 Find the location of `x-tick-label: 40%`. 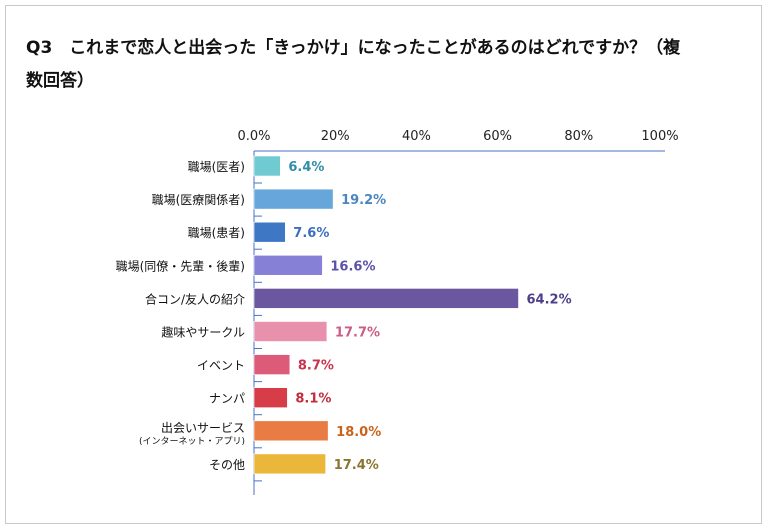

x-tick-label: 40% is located at coordinates (416, 136).